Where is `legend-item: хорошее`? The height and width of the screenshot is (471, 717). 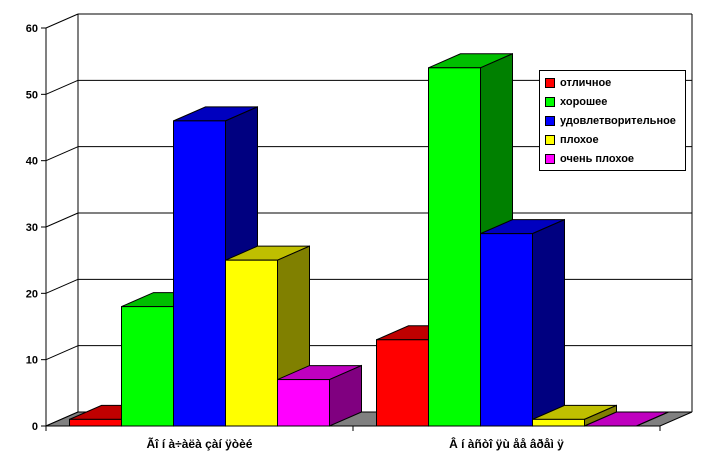 legend-item: хорошее is located at coordinates (612, 101).